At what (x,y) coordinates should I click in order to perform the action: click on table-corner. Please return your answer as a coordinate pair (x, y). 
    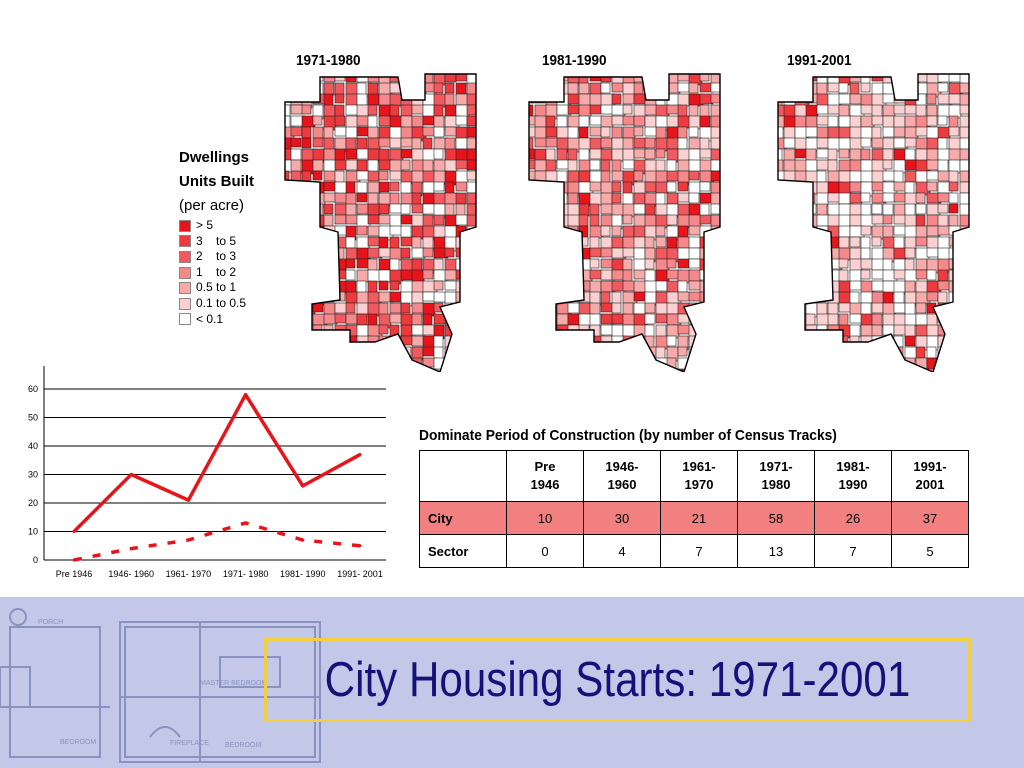
    Looking at the image, I should click on (463, 476).